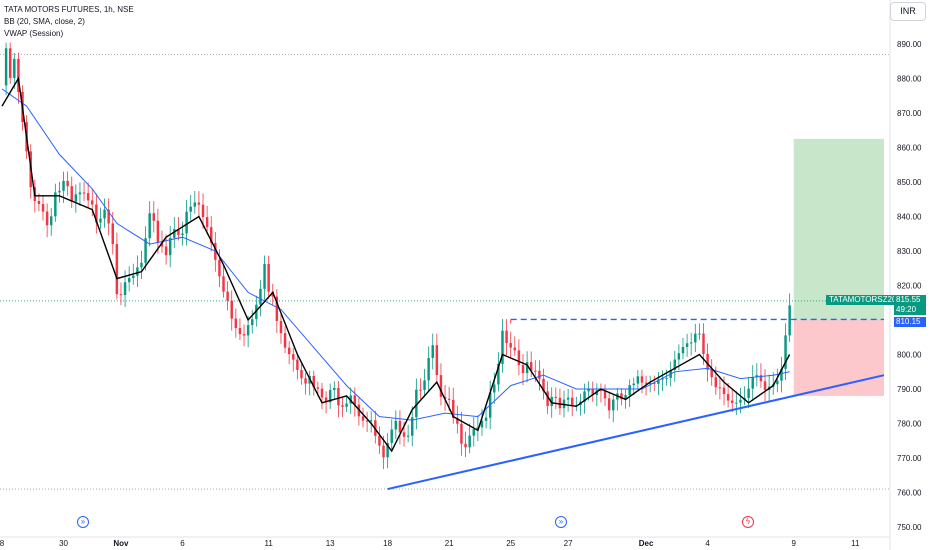  I want to click on x-tick-label: 11, so click(268, 543).